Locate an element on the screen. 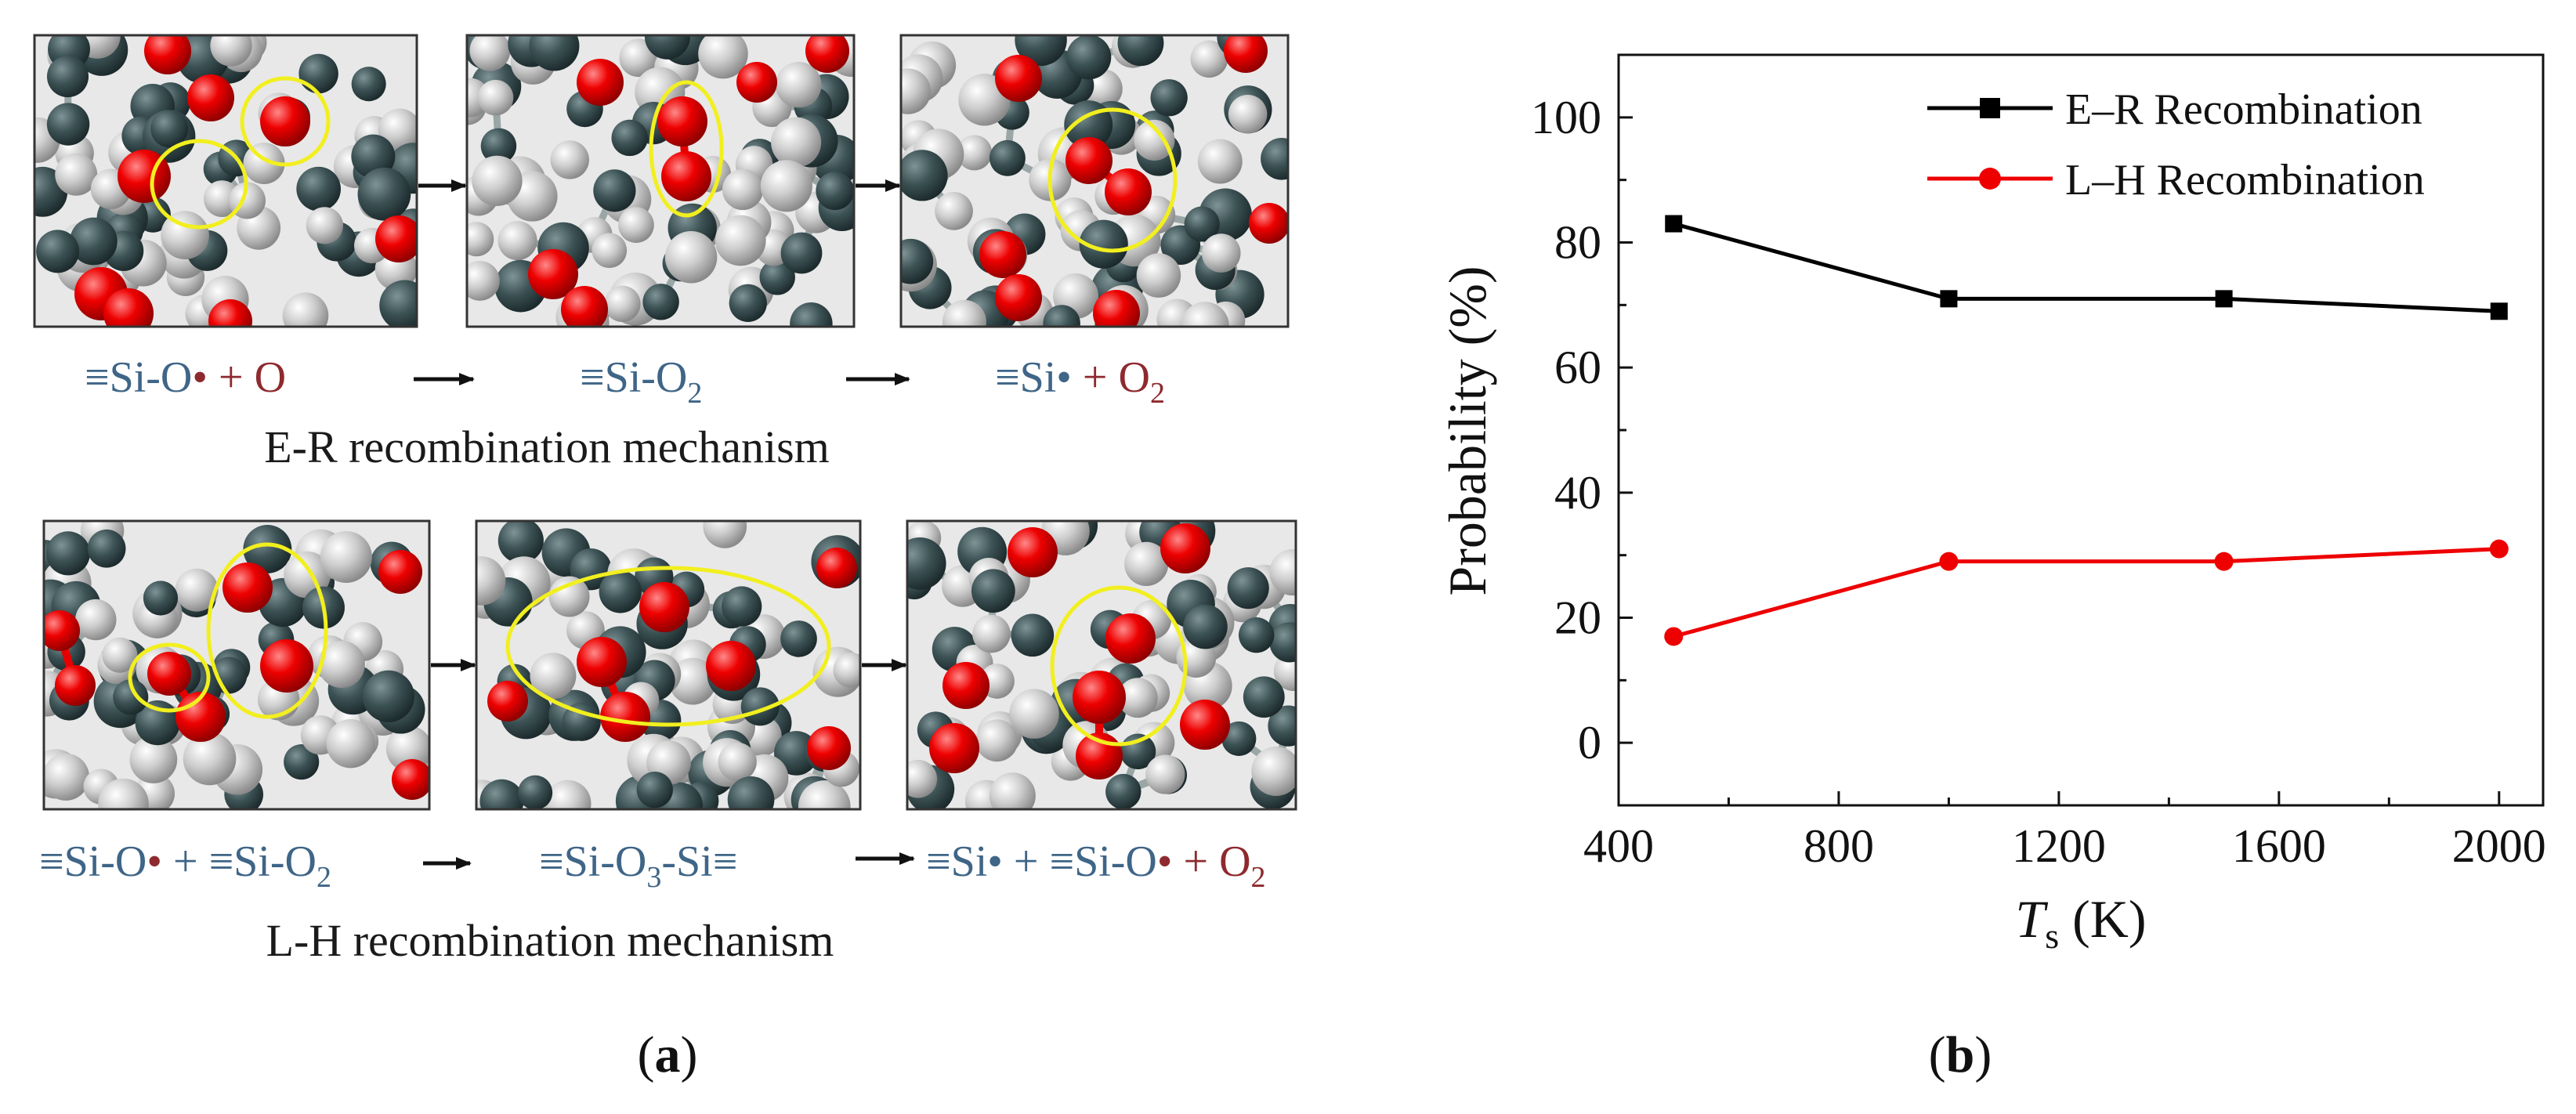 This screenshot has height=1114, width=2576. lh-caption: L-H recombination mechanism is located at coordinates (550, 941).